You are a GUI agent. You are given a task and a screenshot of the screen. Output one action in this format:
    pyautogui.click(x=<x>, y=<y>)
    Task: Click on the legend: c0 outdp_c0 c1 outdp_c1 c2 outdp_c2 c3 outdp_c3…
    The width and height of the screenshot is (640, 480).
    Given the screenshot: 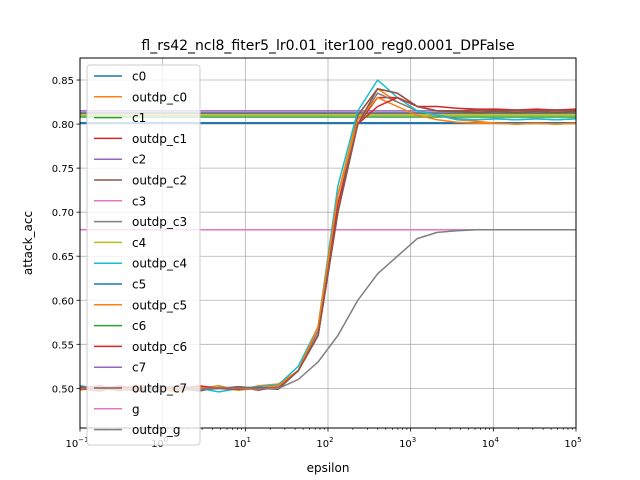 What is the action you would take?
    pyautogui.click(x=143, y=255)
    